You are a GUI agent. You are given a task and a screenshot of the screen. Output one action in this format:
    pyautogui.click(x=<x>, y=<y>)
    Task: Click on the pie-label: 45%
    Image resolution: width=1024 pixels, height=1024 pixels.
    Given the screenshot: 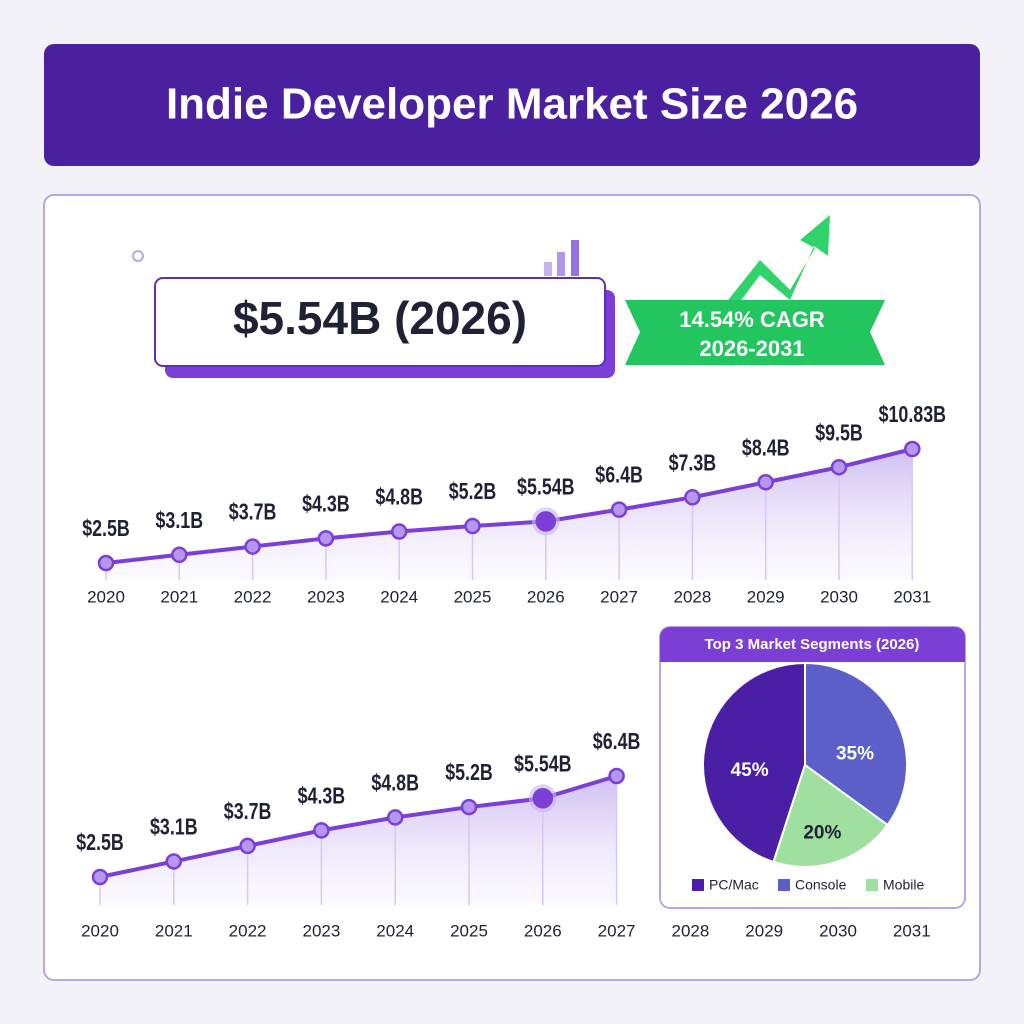 What is the action you would take?
    pyautogui.click(x=750, y=770)
    